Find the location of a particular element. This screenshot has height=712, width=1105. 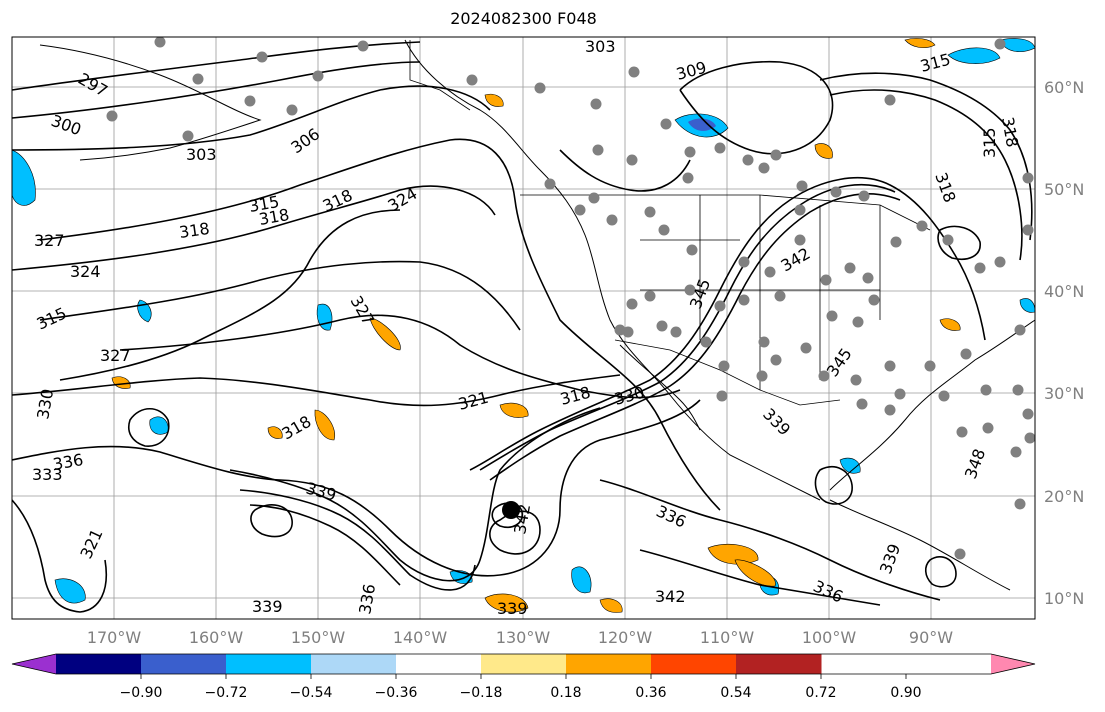

lon-label-110w: 110°W is located at coordinates (727, 637).